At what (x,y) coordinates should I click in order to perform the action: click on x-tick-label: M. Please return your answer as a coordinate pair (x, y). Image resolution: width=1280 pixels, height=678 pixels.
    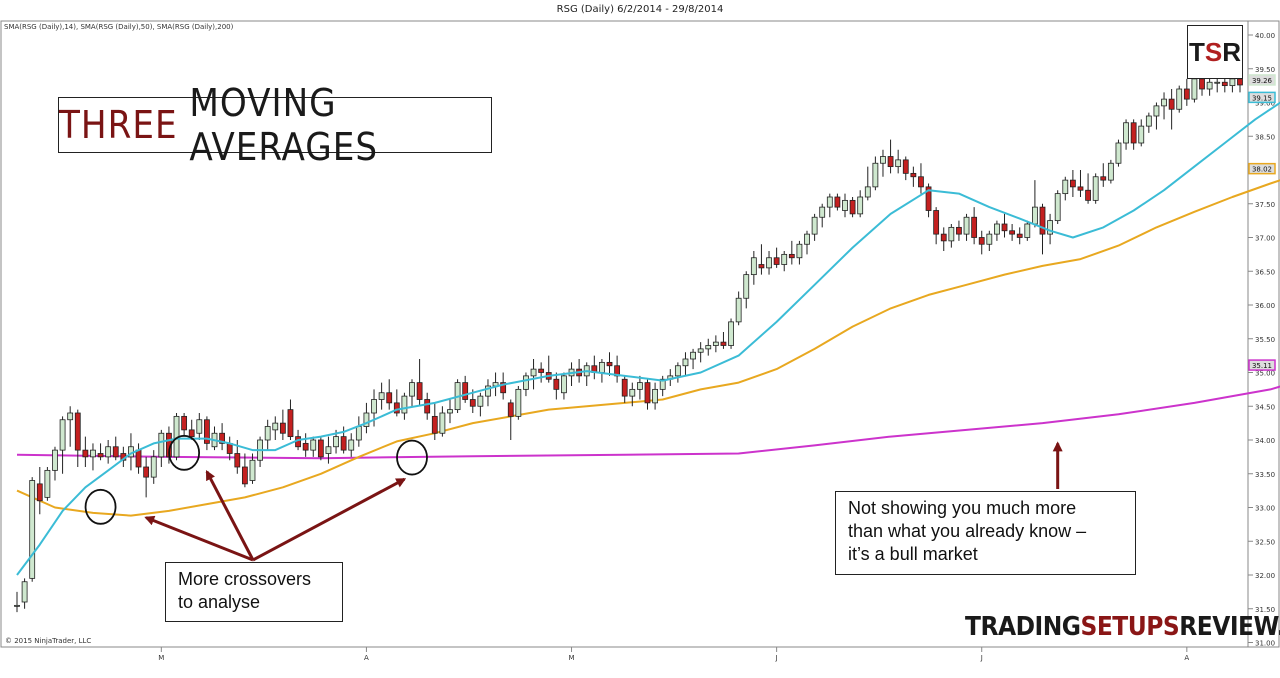
    Looking at the image, I should click on (572, 658).